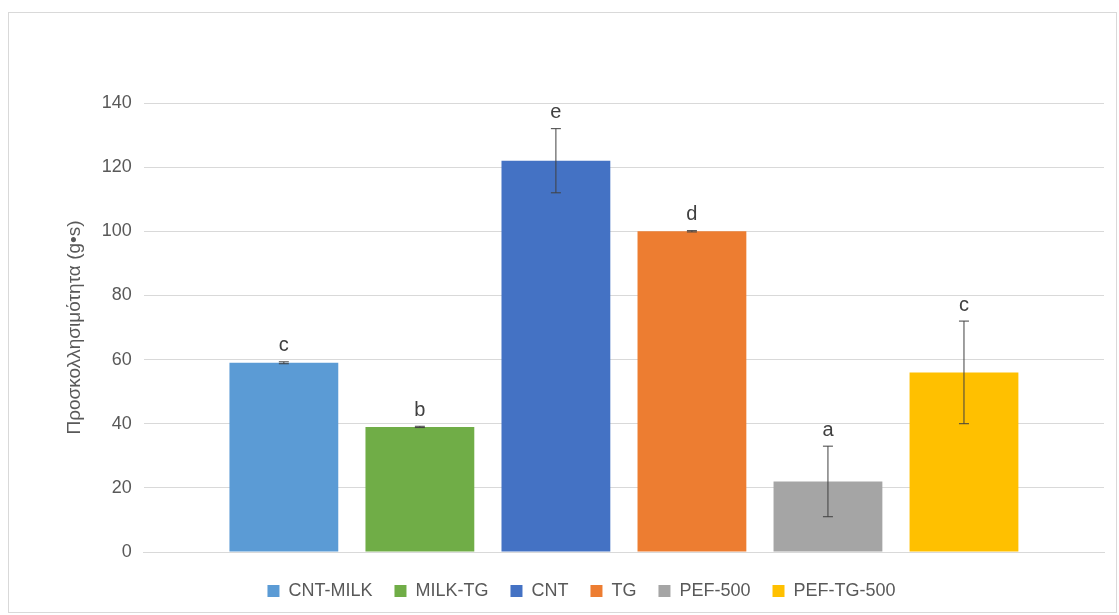 The height and width of the screenshot is (615, 1119). I want to click on legend-label: TG, so click(624, 589).